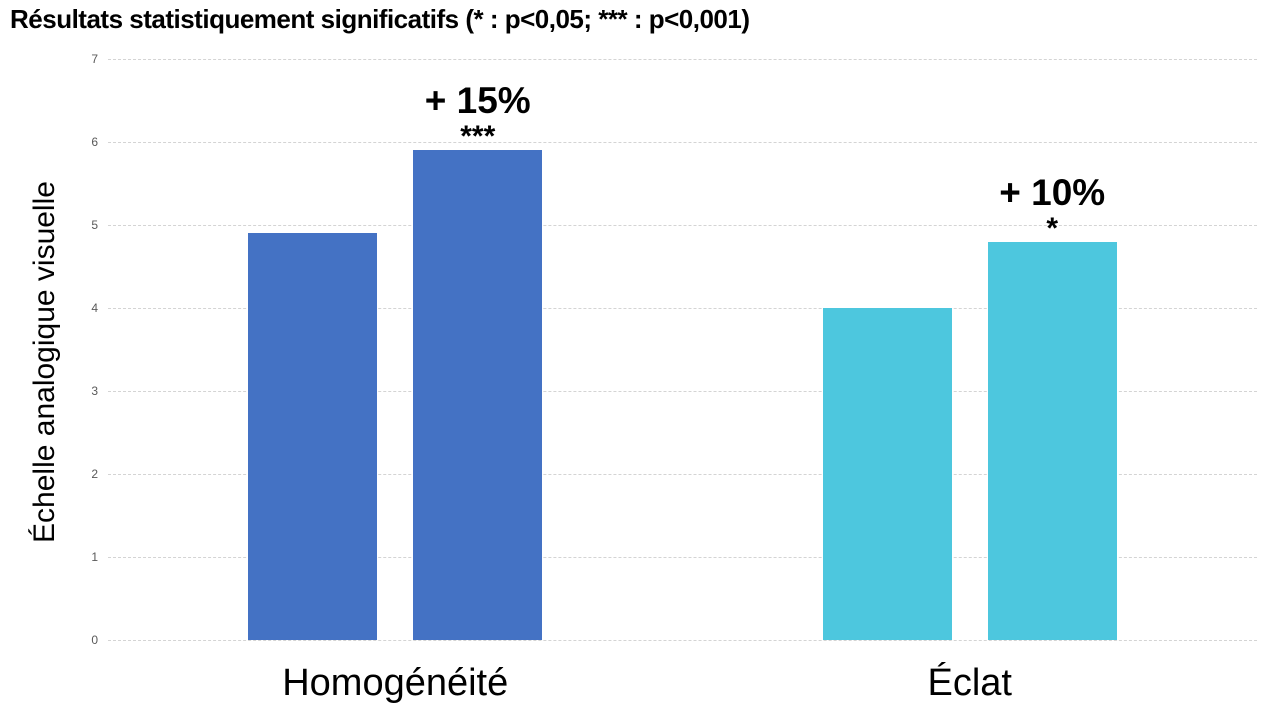  I want to click on y-tick-label: 0, so click(94, 640).